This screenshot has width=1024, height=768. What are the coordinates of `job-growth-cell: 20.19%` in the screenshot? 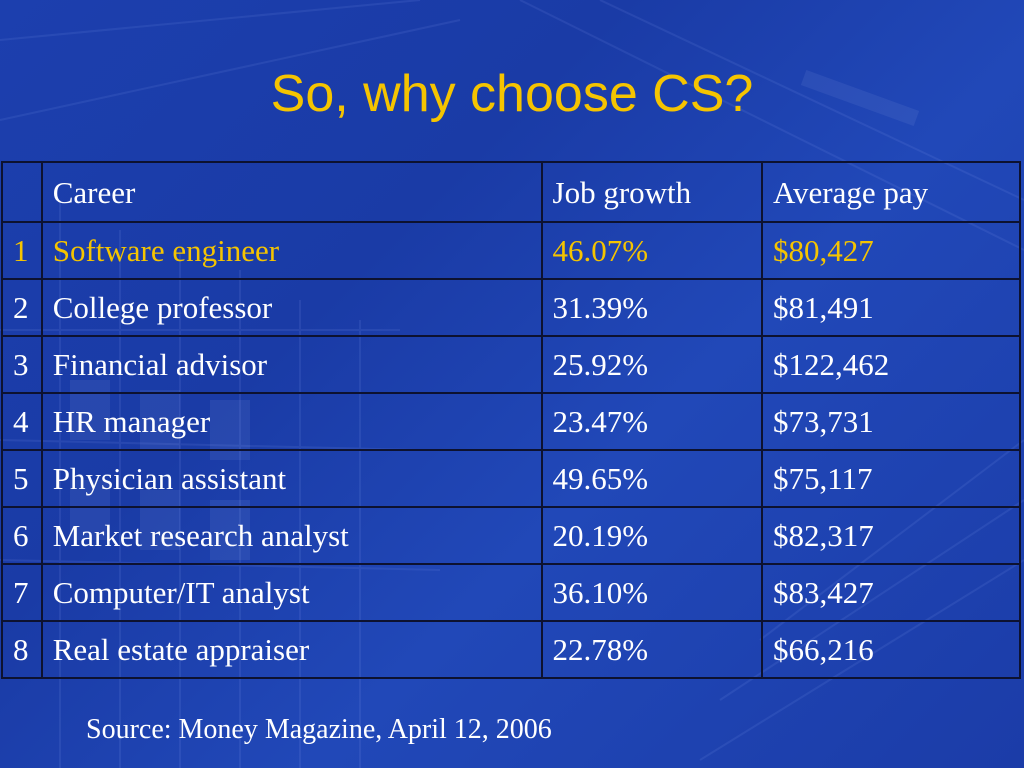 It's located at (651, 535).